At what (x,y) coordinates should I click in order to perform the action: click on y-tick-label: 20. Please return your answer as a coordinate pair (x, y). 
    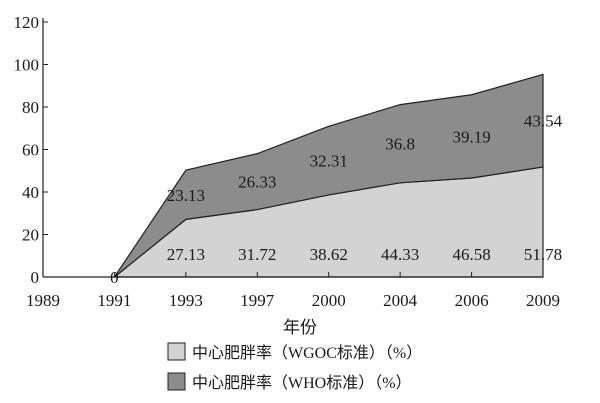
    Looking at the image, I should click on (30, 235).